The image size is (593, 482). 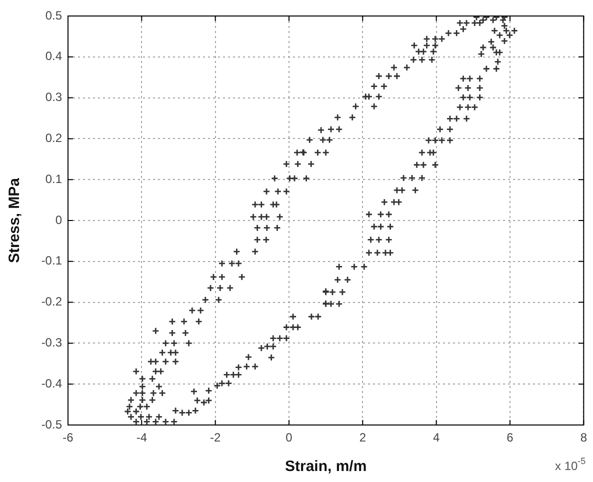 I want to click on y-tick-label: 0.4, so click(x=53, y=56).